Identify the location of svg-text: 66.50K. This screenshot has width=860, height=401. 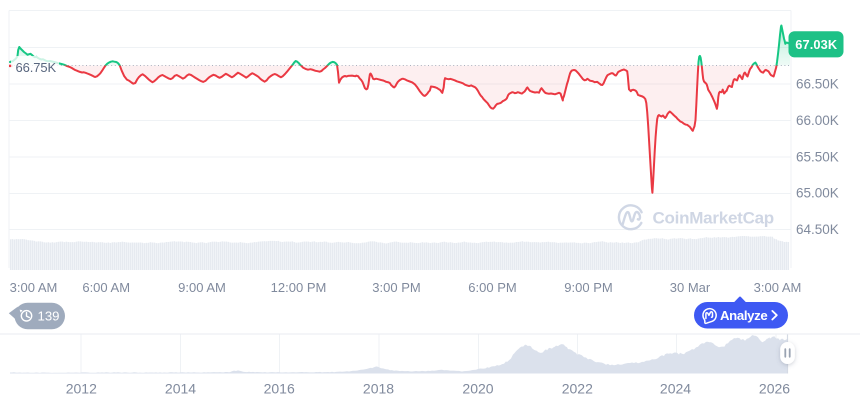
(817, 84).